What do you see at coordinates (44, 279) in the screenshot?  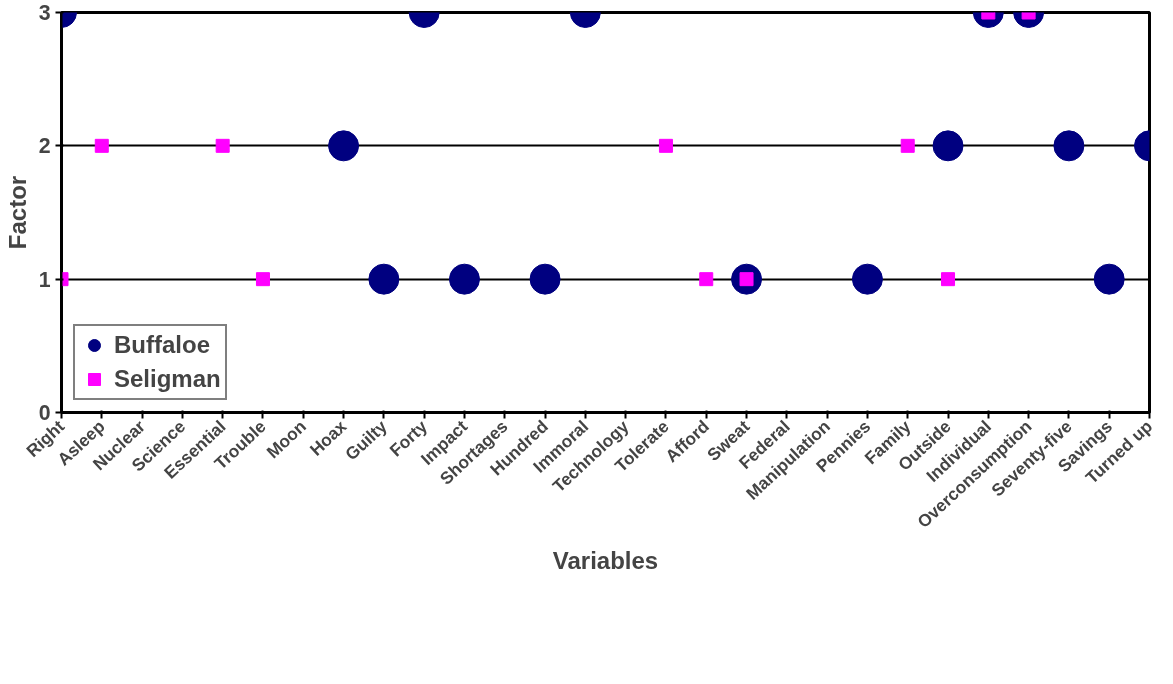 I see `y-tick-label: 1` at bounding box center [44, 279].